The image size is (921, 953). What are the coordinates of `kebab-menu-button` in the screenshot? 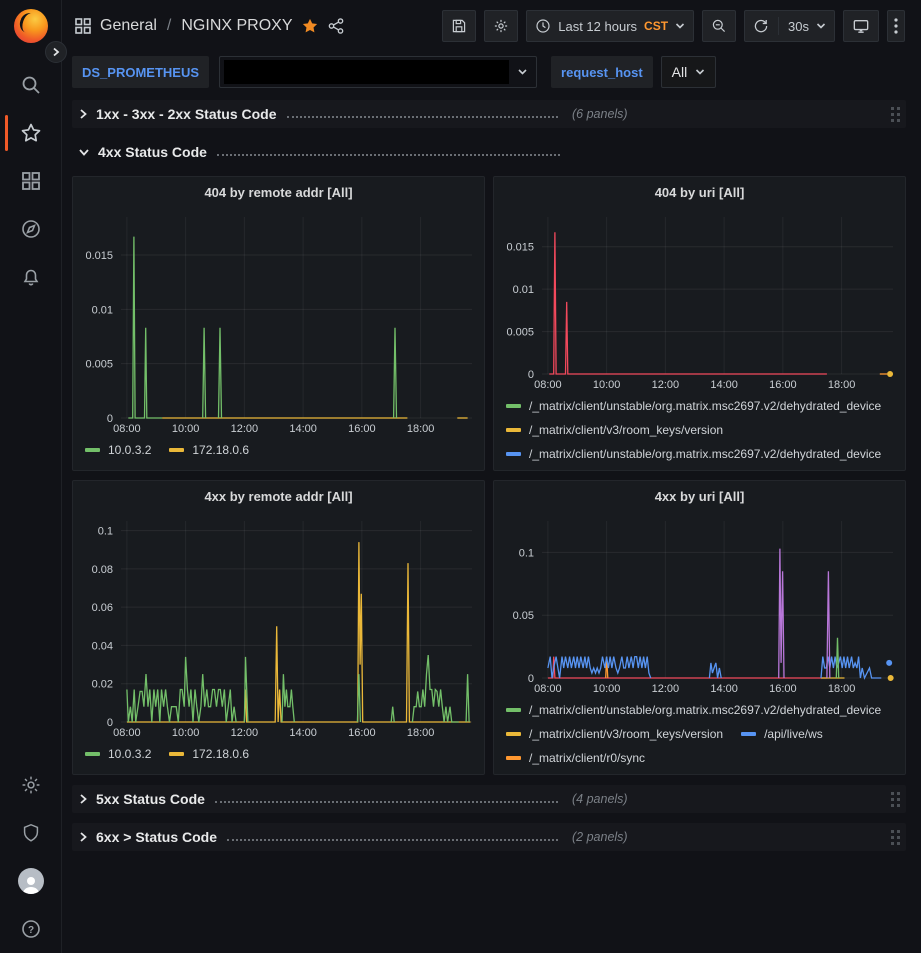 It's located at (896, 26).